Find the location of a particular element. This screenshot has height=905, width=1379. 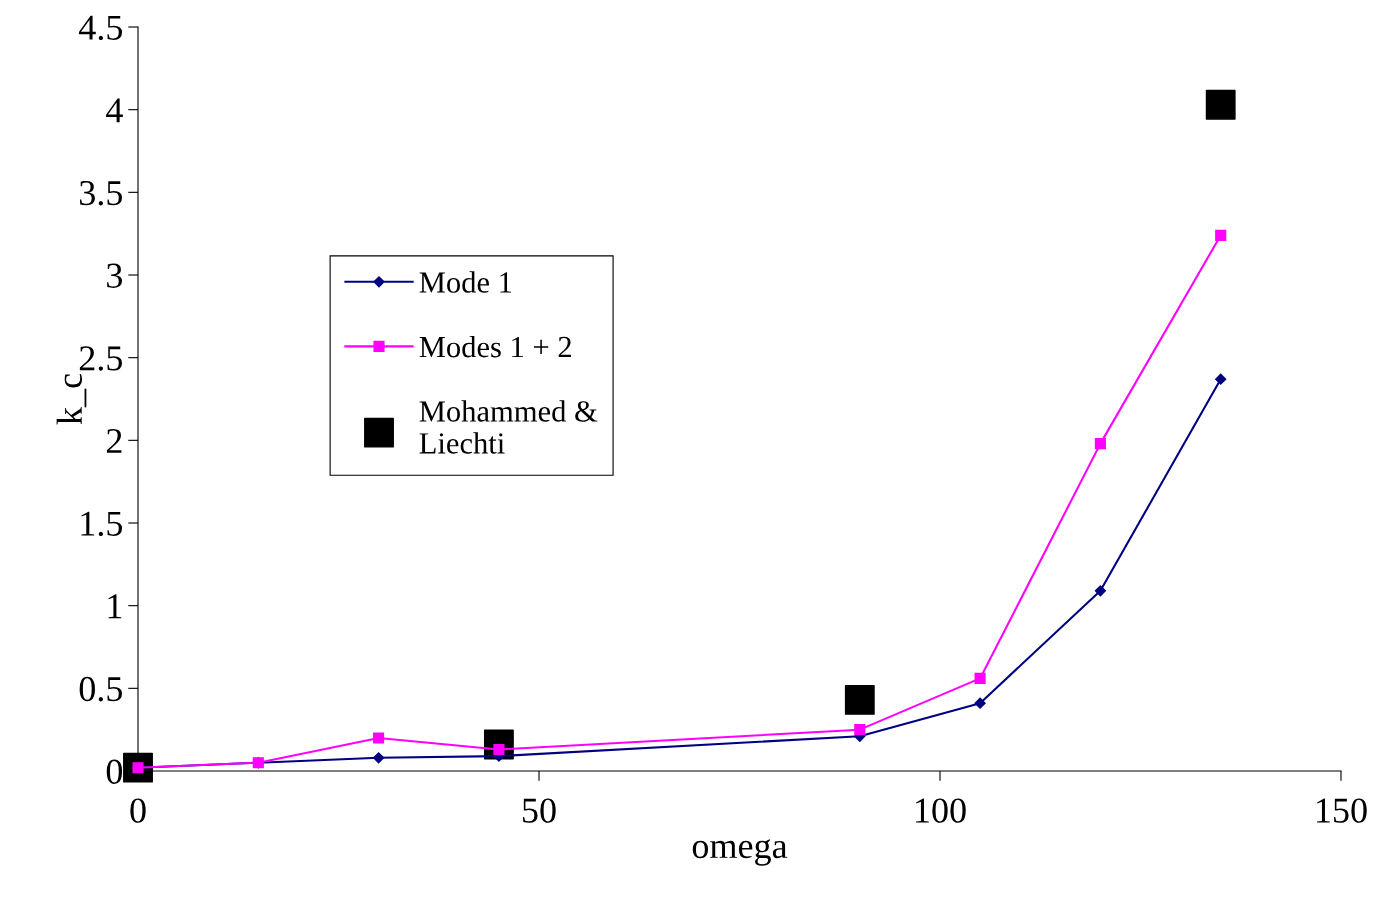

x-tick-label: 150 is located at coordinates (1342, 810).